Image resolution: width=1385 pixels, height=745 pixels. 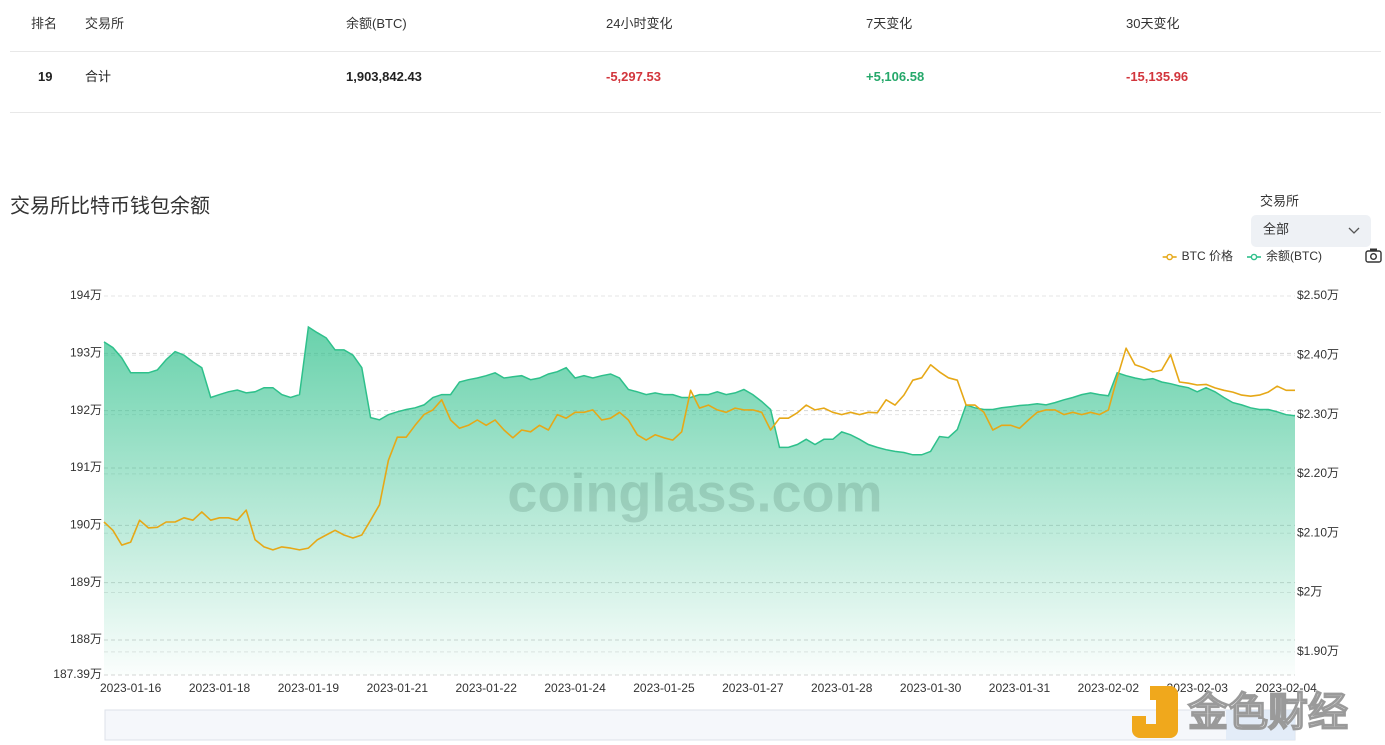 What do you see at coordinates (842, 688) in the screenshot?
I see `x-tick-label: 2023-01-28` at bounding box center [842, 688].